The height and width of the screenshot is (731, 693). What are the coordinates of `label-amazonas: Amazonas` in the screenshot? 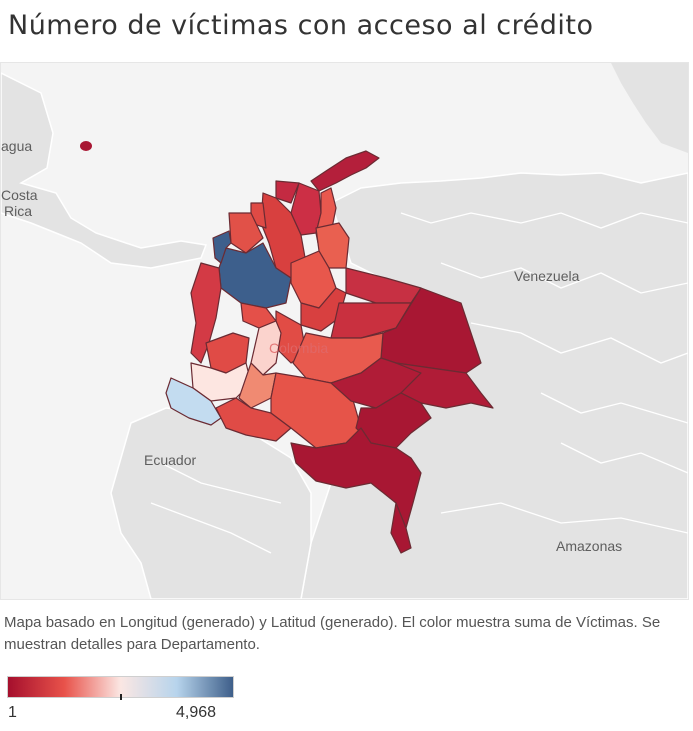 It's located at (589, 546).